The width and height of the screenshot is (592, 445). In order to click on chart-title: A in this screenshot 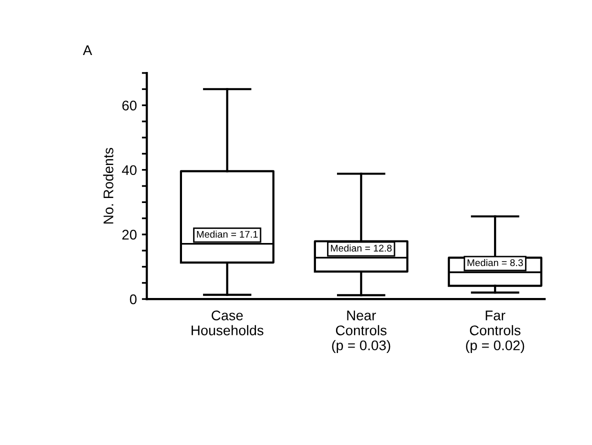, I will do `click(87, 50)`.